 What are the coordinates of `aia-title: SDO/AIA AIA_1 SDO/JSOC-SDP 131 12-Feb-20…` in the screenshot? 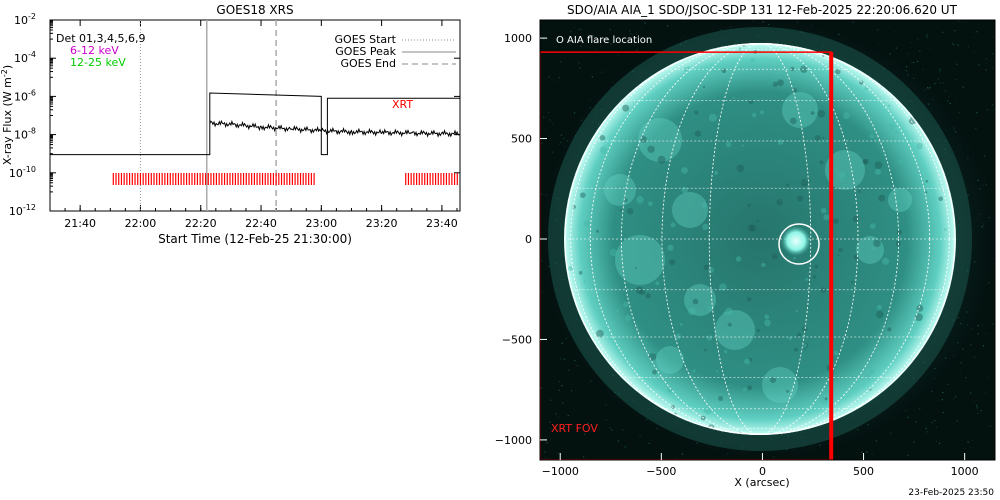 It's located at (762, 10).